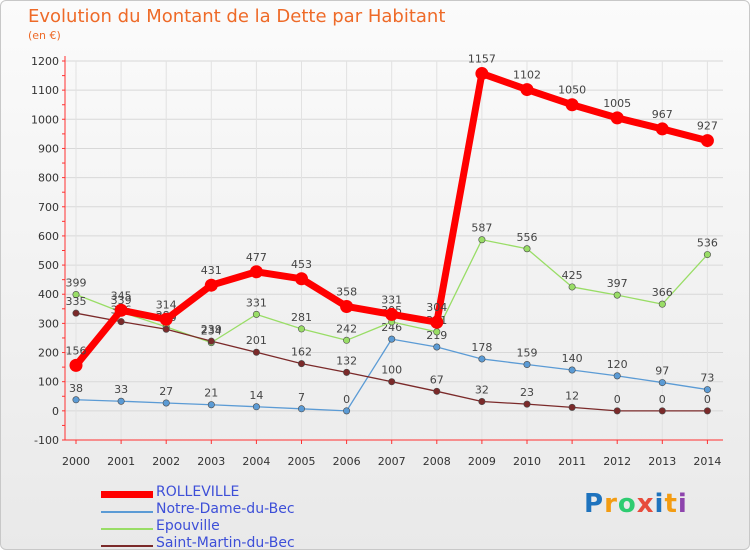 Image resolution: width=750 pixels, height=550 pixels. Describe the element at coordinates (76, 283) in the screenshot. I see `data-label: 399` at that location.